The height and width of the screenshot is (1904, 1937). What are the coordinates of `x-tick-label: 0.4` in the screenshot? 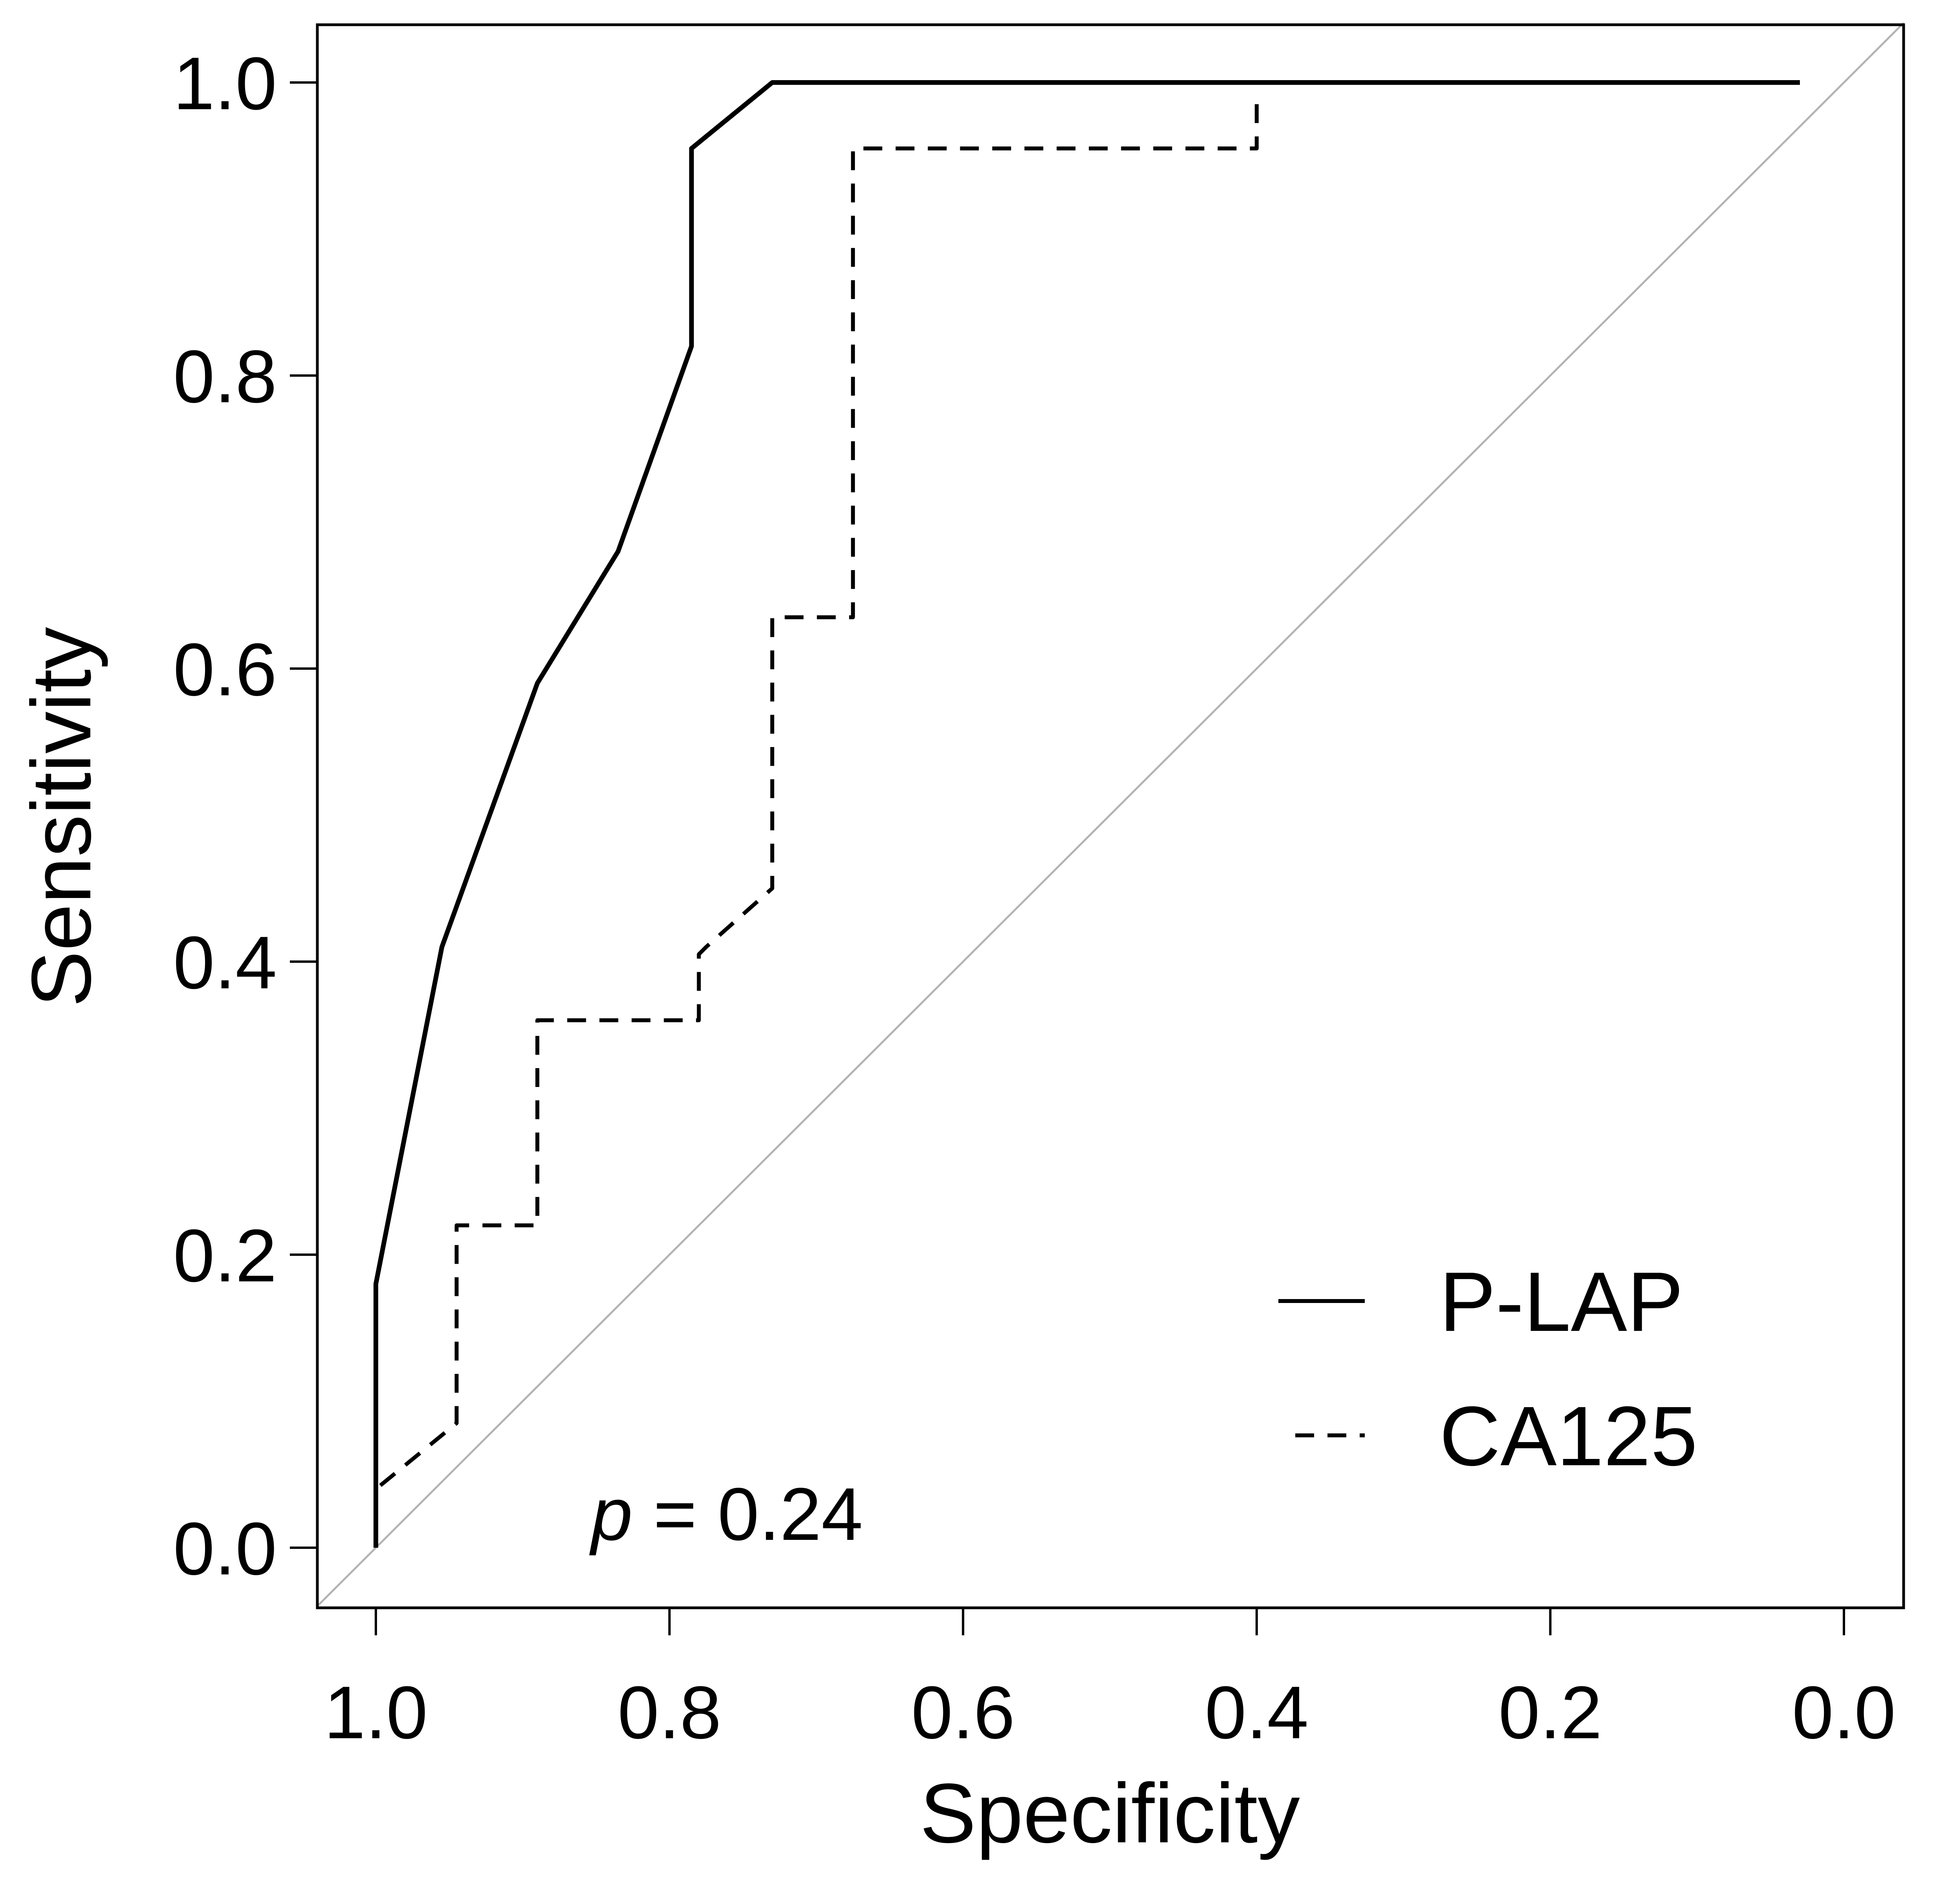 It's located at (1257, 1712).